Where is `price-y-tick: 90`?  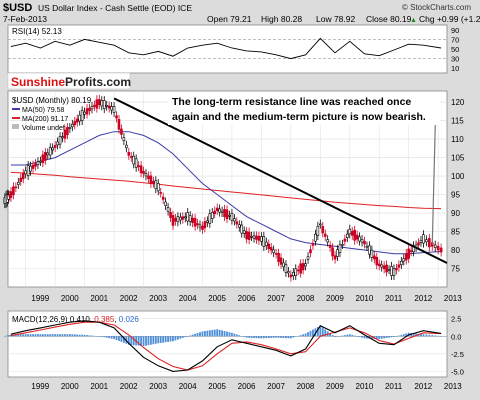 price-y-tick: 90 is located at coordinates (455, 213).